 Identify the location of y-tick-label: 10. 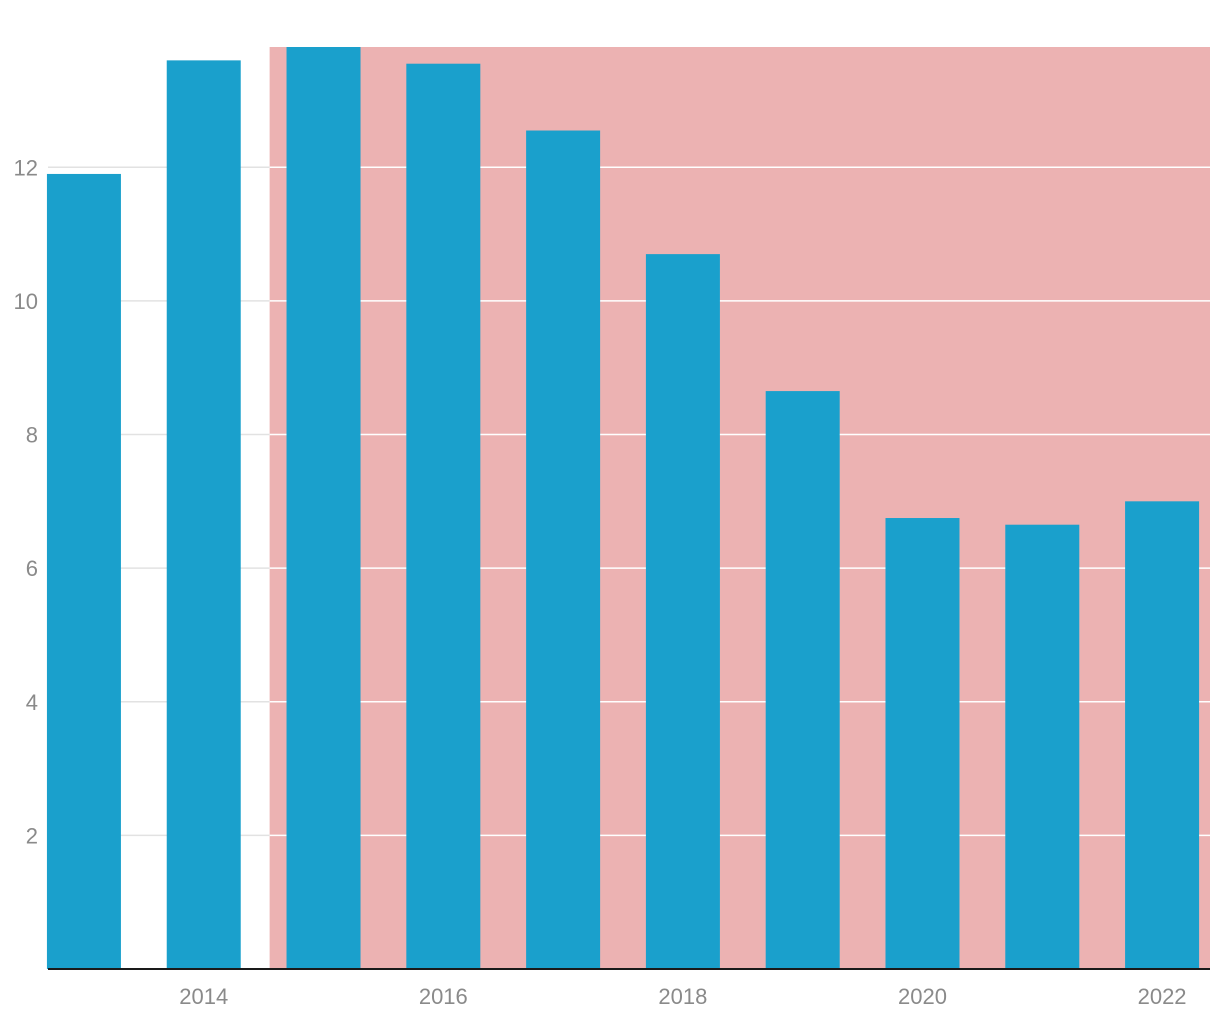
(26, 301).